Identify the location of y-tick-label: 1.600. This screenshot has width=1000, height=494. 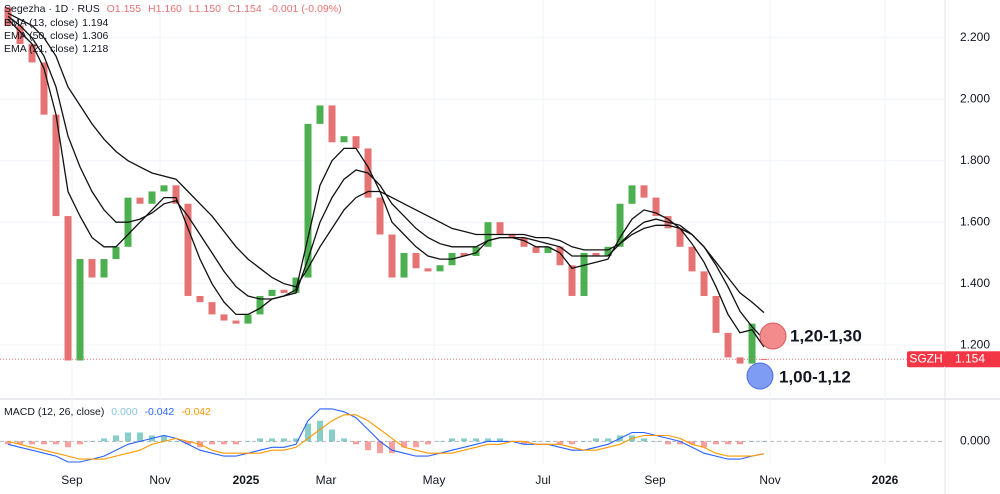
(975, 221).